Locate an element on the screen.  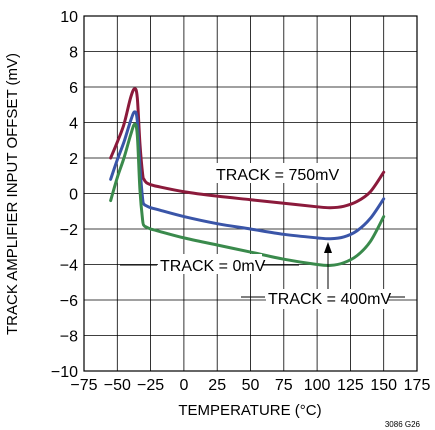
annotation-750mv-bg is located at coordinates (277, 173).